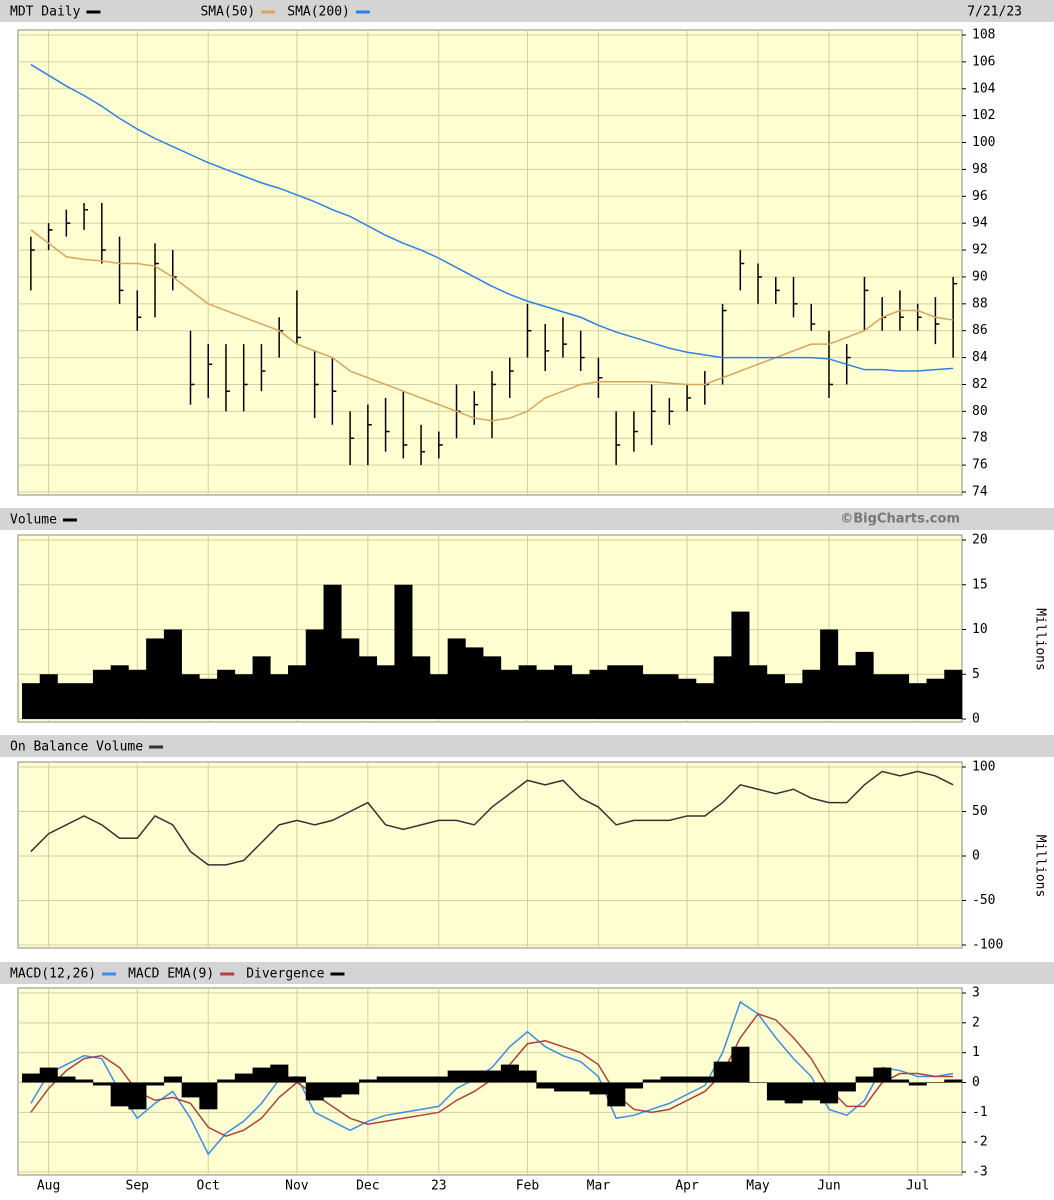  What do you see at coordinates (980, 629) in the screenshot?
I see `y-tick-label: 10` at bounding box center [980, 629].